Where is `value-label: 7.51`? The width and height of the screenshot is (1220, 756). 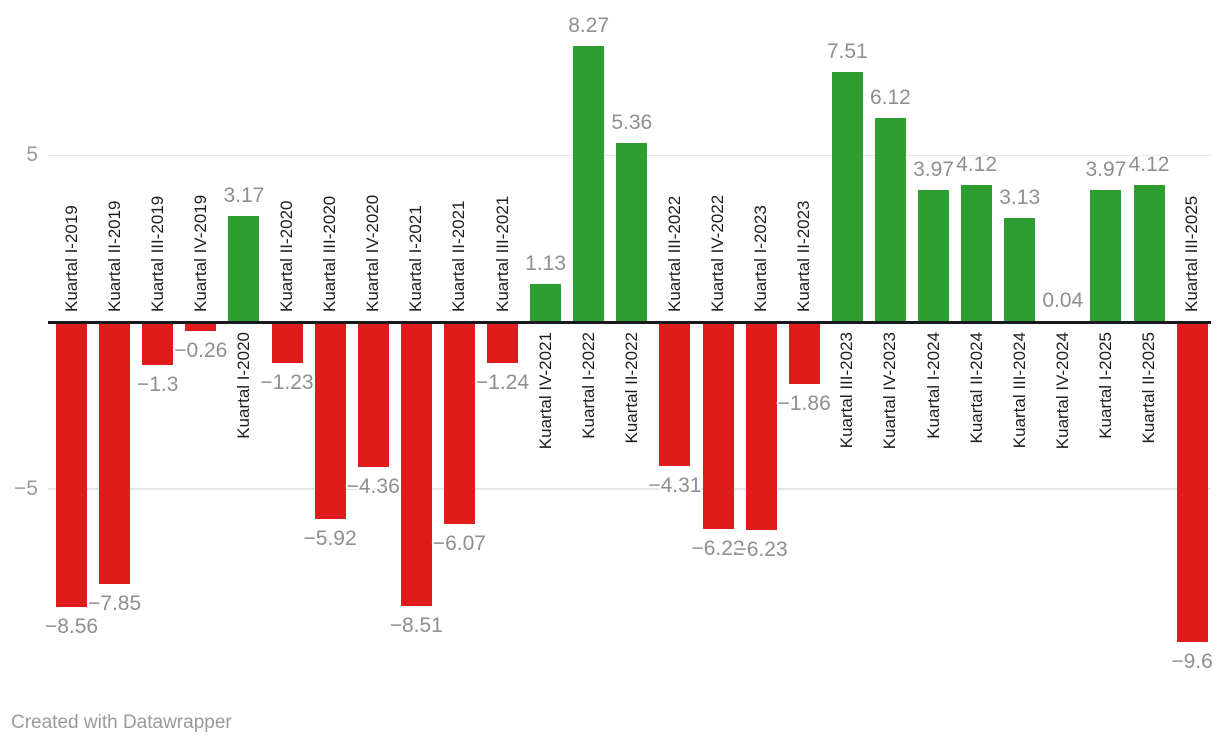 value-label: 7.51 is located at coordinates (847, 51).